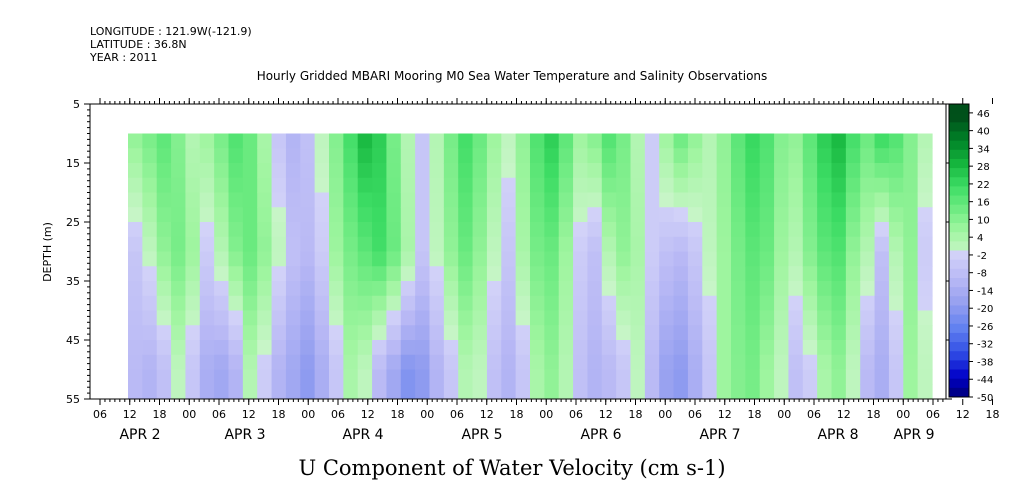 The height and width of the screenshot is (504, 1009). I want to click on colorbar-swatch, so click(959, 173).